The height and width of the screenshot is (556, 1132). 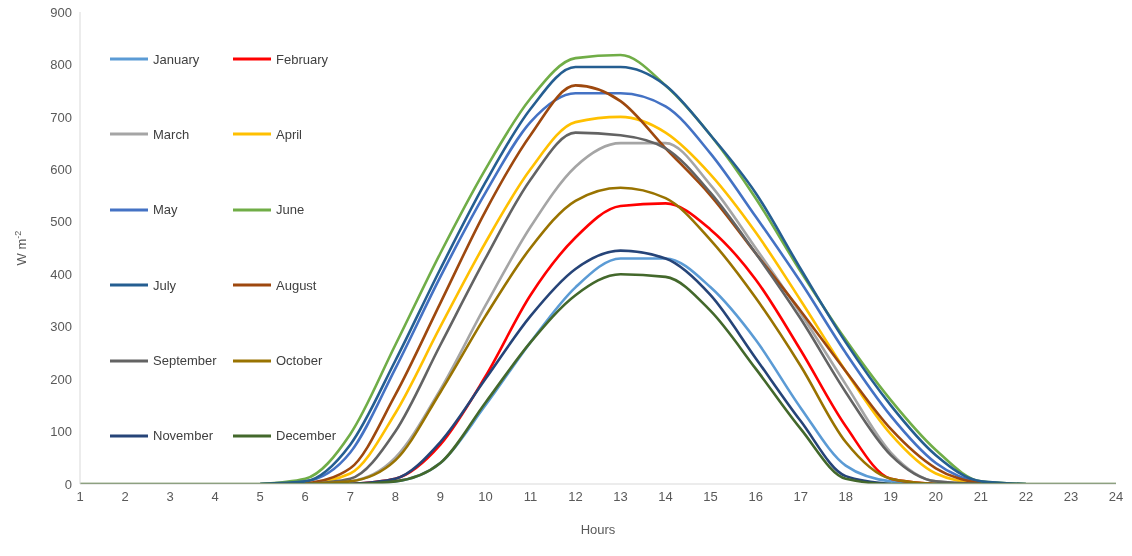 I want to click on x-tick-label: 7, so click(x=350, y=497).